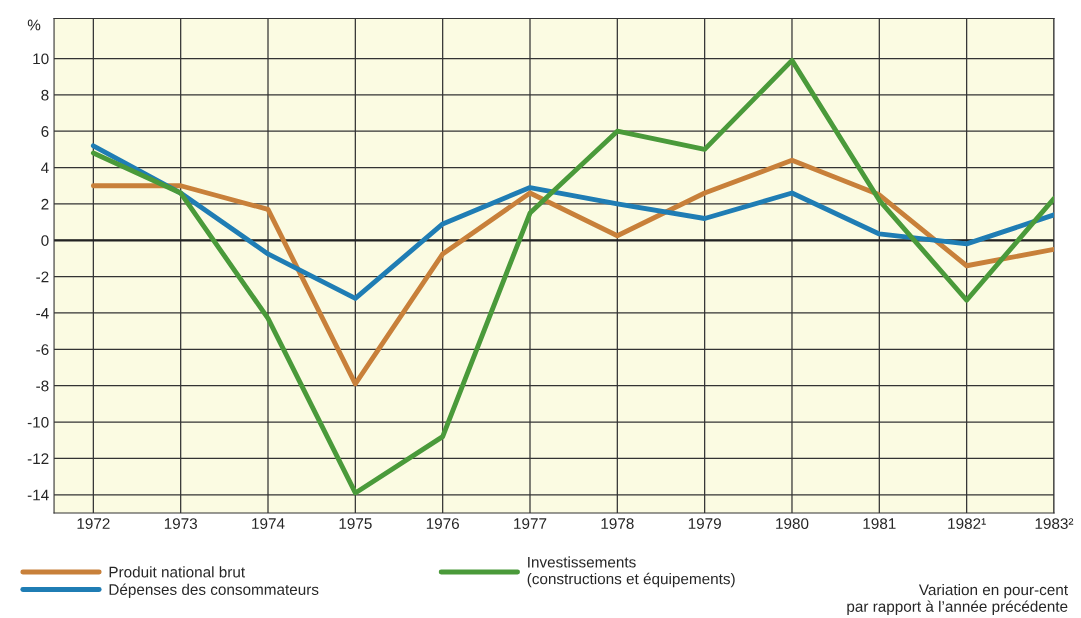 This screenshot has height=618, width=1081. What do you see at coordinates (617, 524) in the screenshot?
I see `x-tick-label: 1978` at bounding box center [617, 524].